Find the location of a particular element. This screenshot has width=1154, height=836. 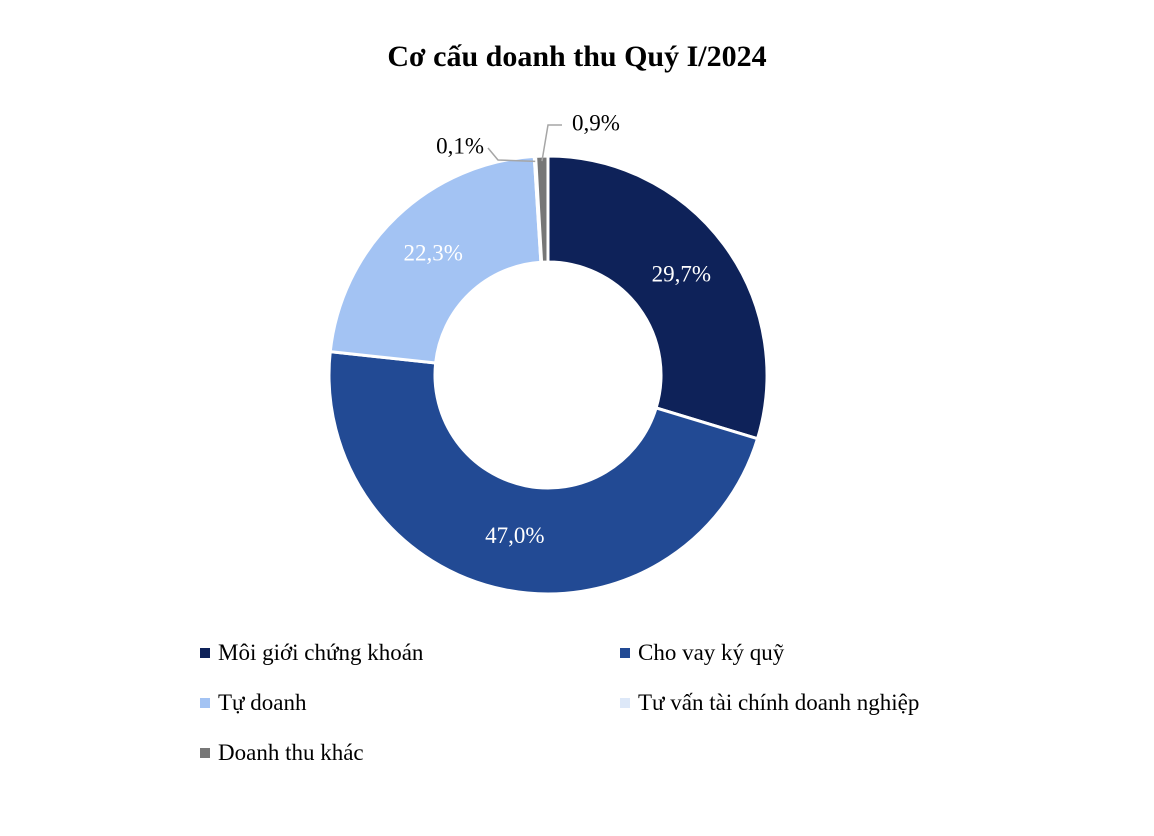

data-label-cho-vay: 47,0% is located at coordinates (514, 535).